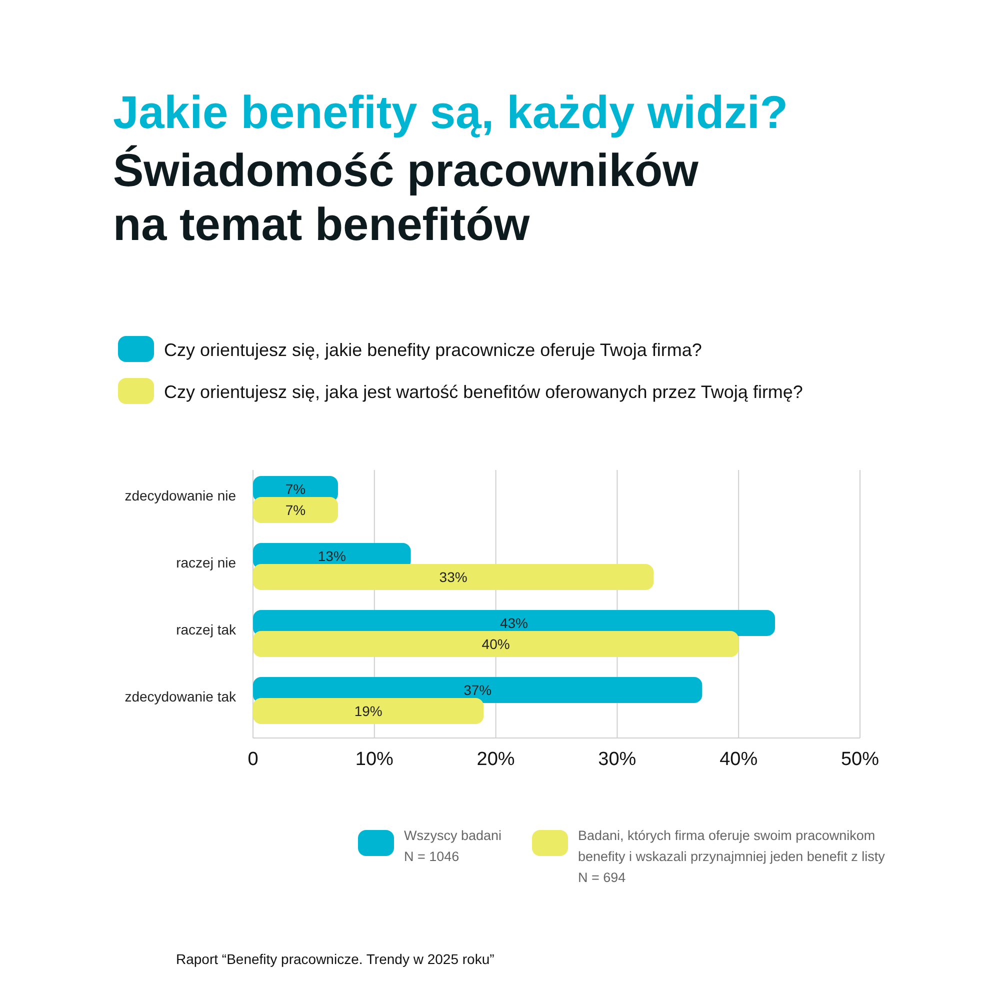 The width and height of the screenshot is (1000, 1000). I want to click on x-tick-label: 0, so click(253, 759).